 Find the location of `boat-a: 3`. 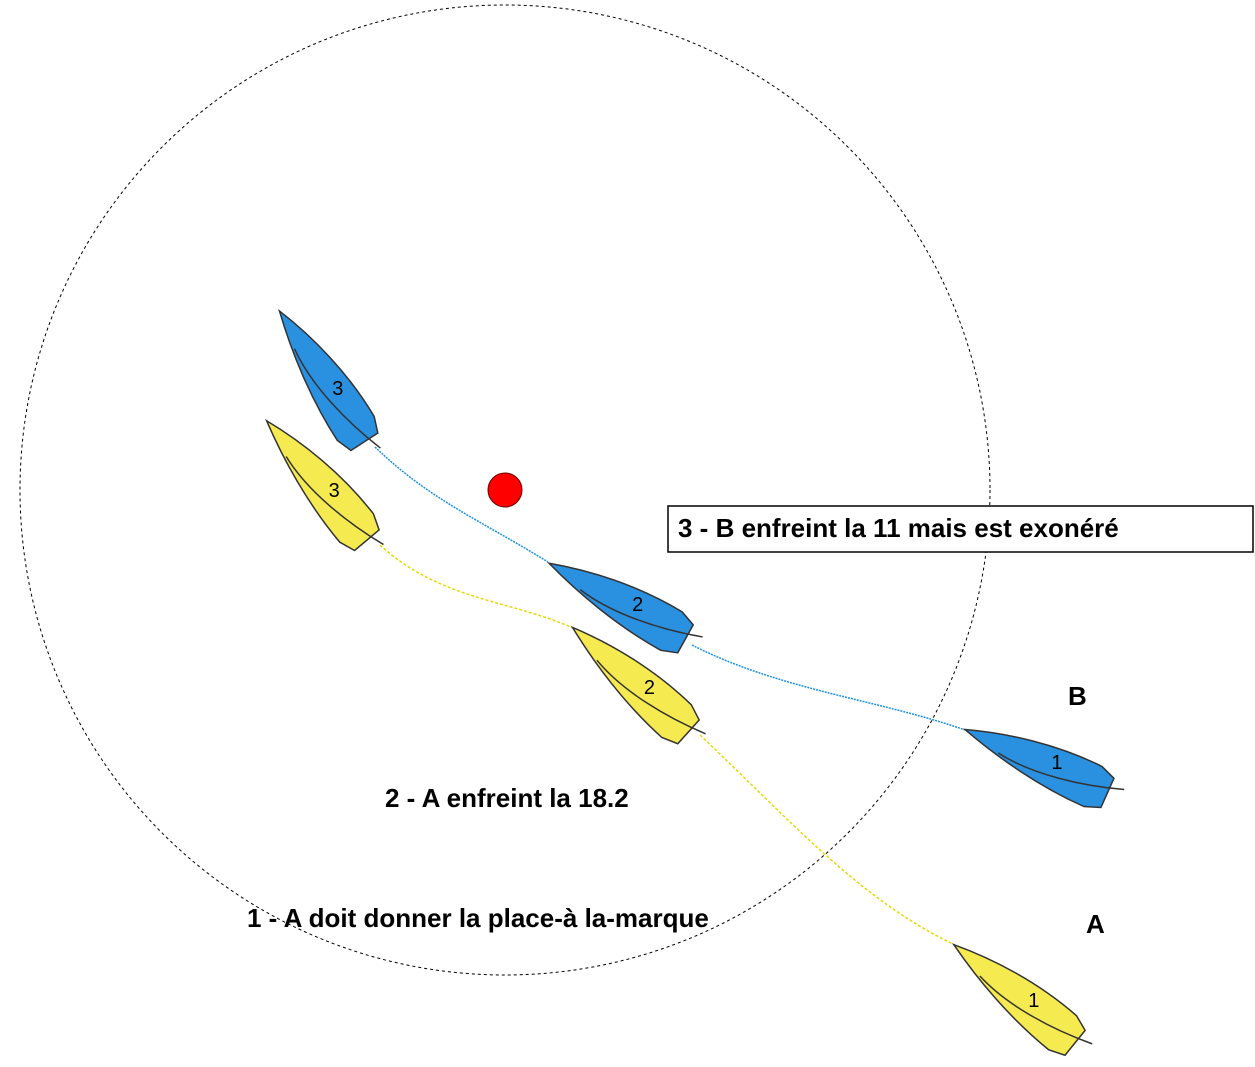

boat-a: 3 is located at coordinates (316, 480).